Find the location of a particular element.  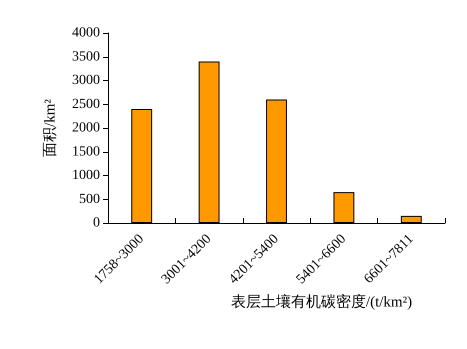

y-tick-label: 1500 is located at coordinates (86, 152).